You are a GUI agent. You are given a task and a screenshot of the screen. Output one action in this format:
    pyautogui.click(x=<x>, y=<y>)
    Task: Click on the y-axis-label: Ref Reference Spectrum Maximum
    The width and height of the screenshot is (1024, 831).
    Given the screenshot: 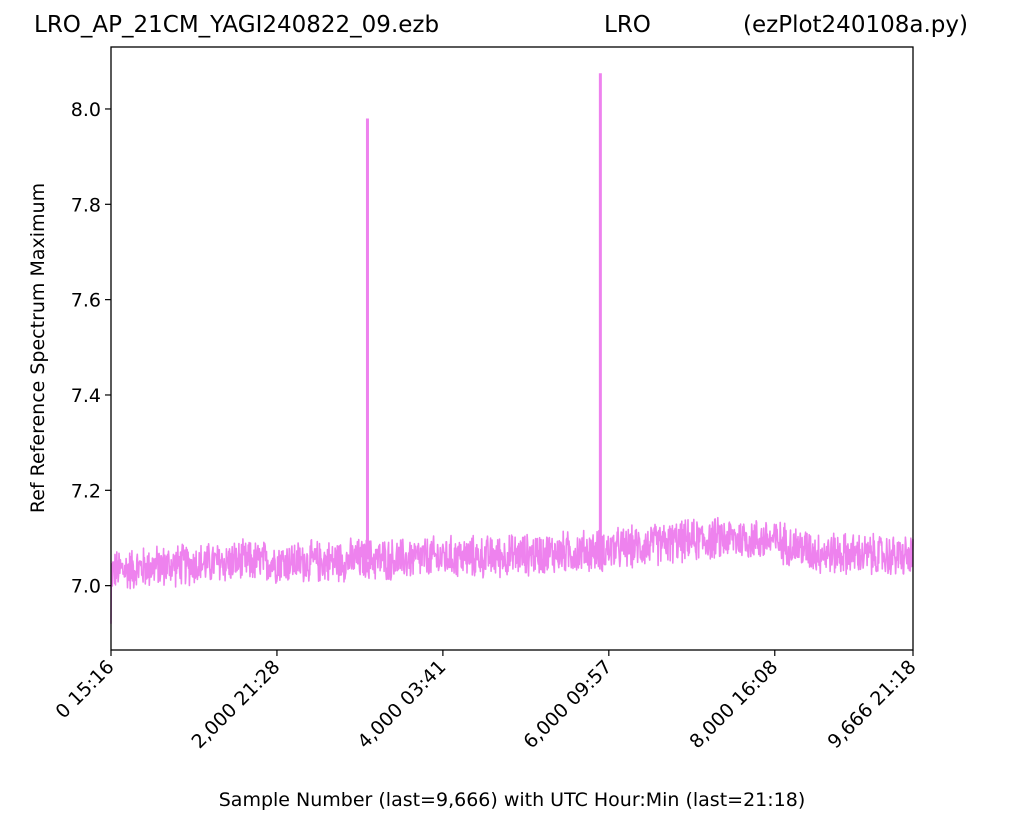 What is the action you would take?
    pyautogui.click(x=38, y=348)
    